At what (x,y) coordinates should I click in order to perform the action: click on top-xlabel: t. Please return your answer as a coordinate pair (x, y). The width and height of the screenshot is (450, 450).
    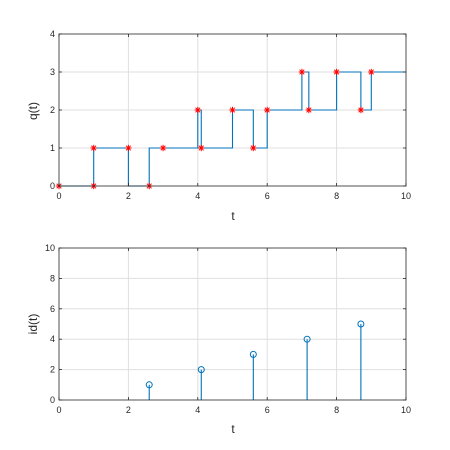
    Looking at the image, I should click on (233, 216).